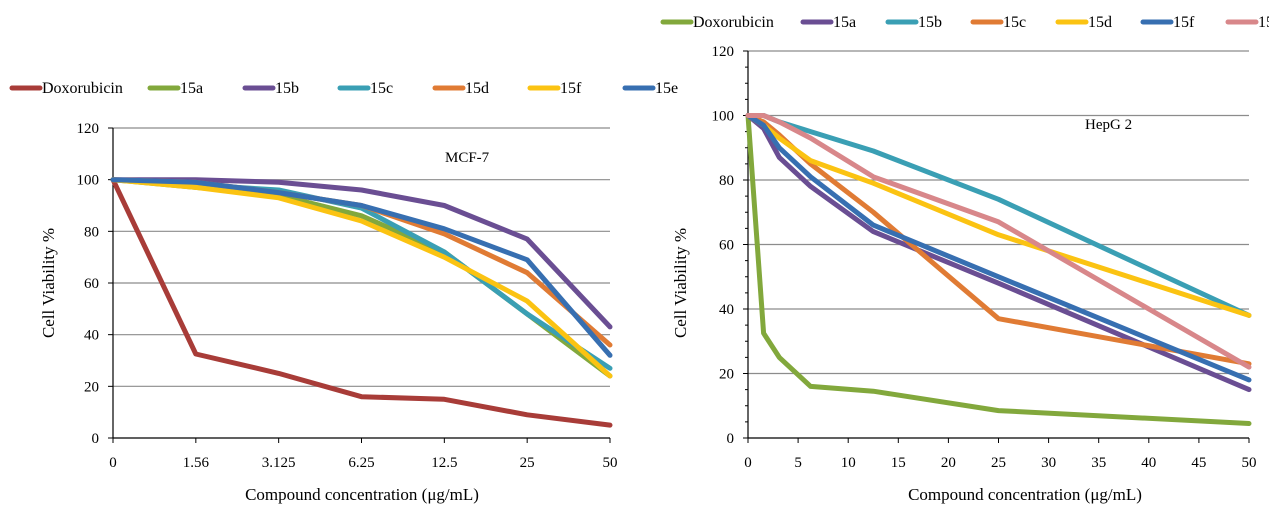 This screenshot has height=508, width=1269. What do you see at coordinates (1198, 463) in the screenshot?
I see `x-tick-label: 45` at bounding box center [1198, 463].